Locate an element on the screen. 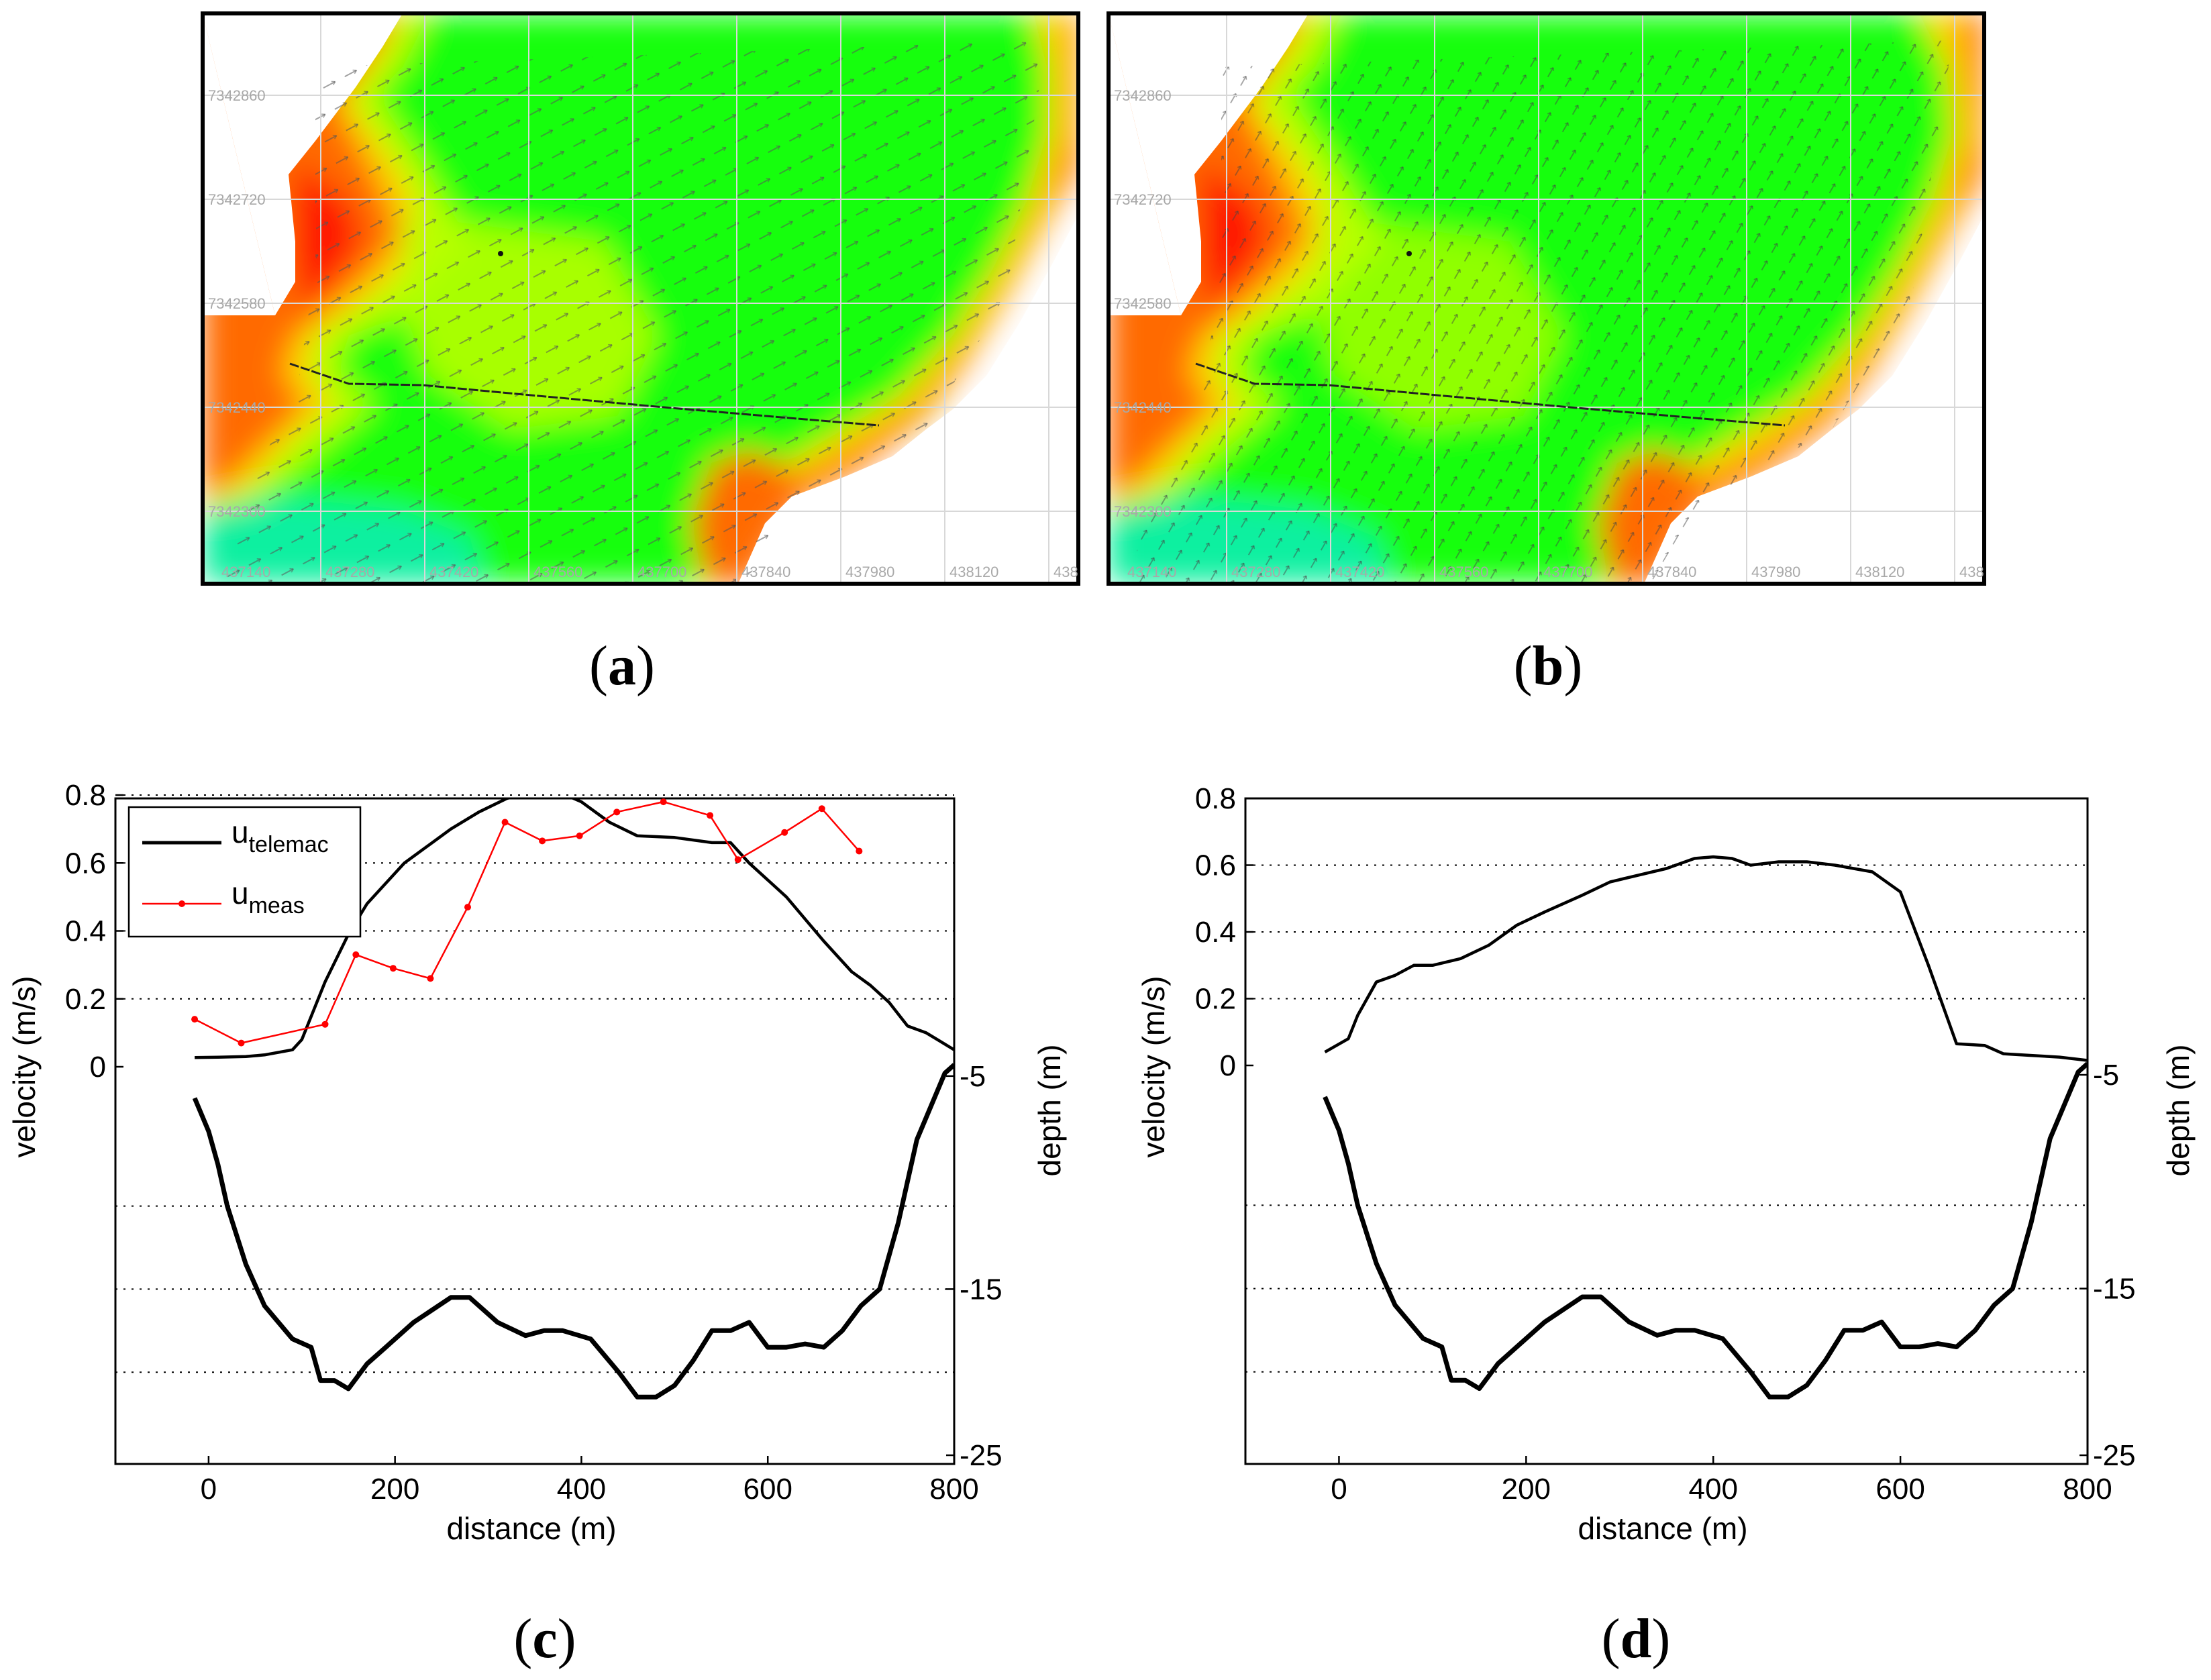 This screenshot has width=2211, height=1680. legend-marker-meas is located at coordinates (181, 903).